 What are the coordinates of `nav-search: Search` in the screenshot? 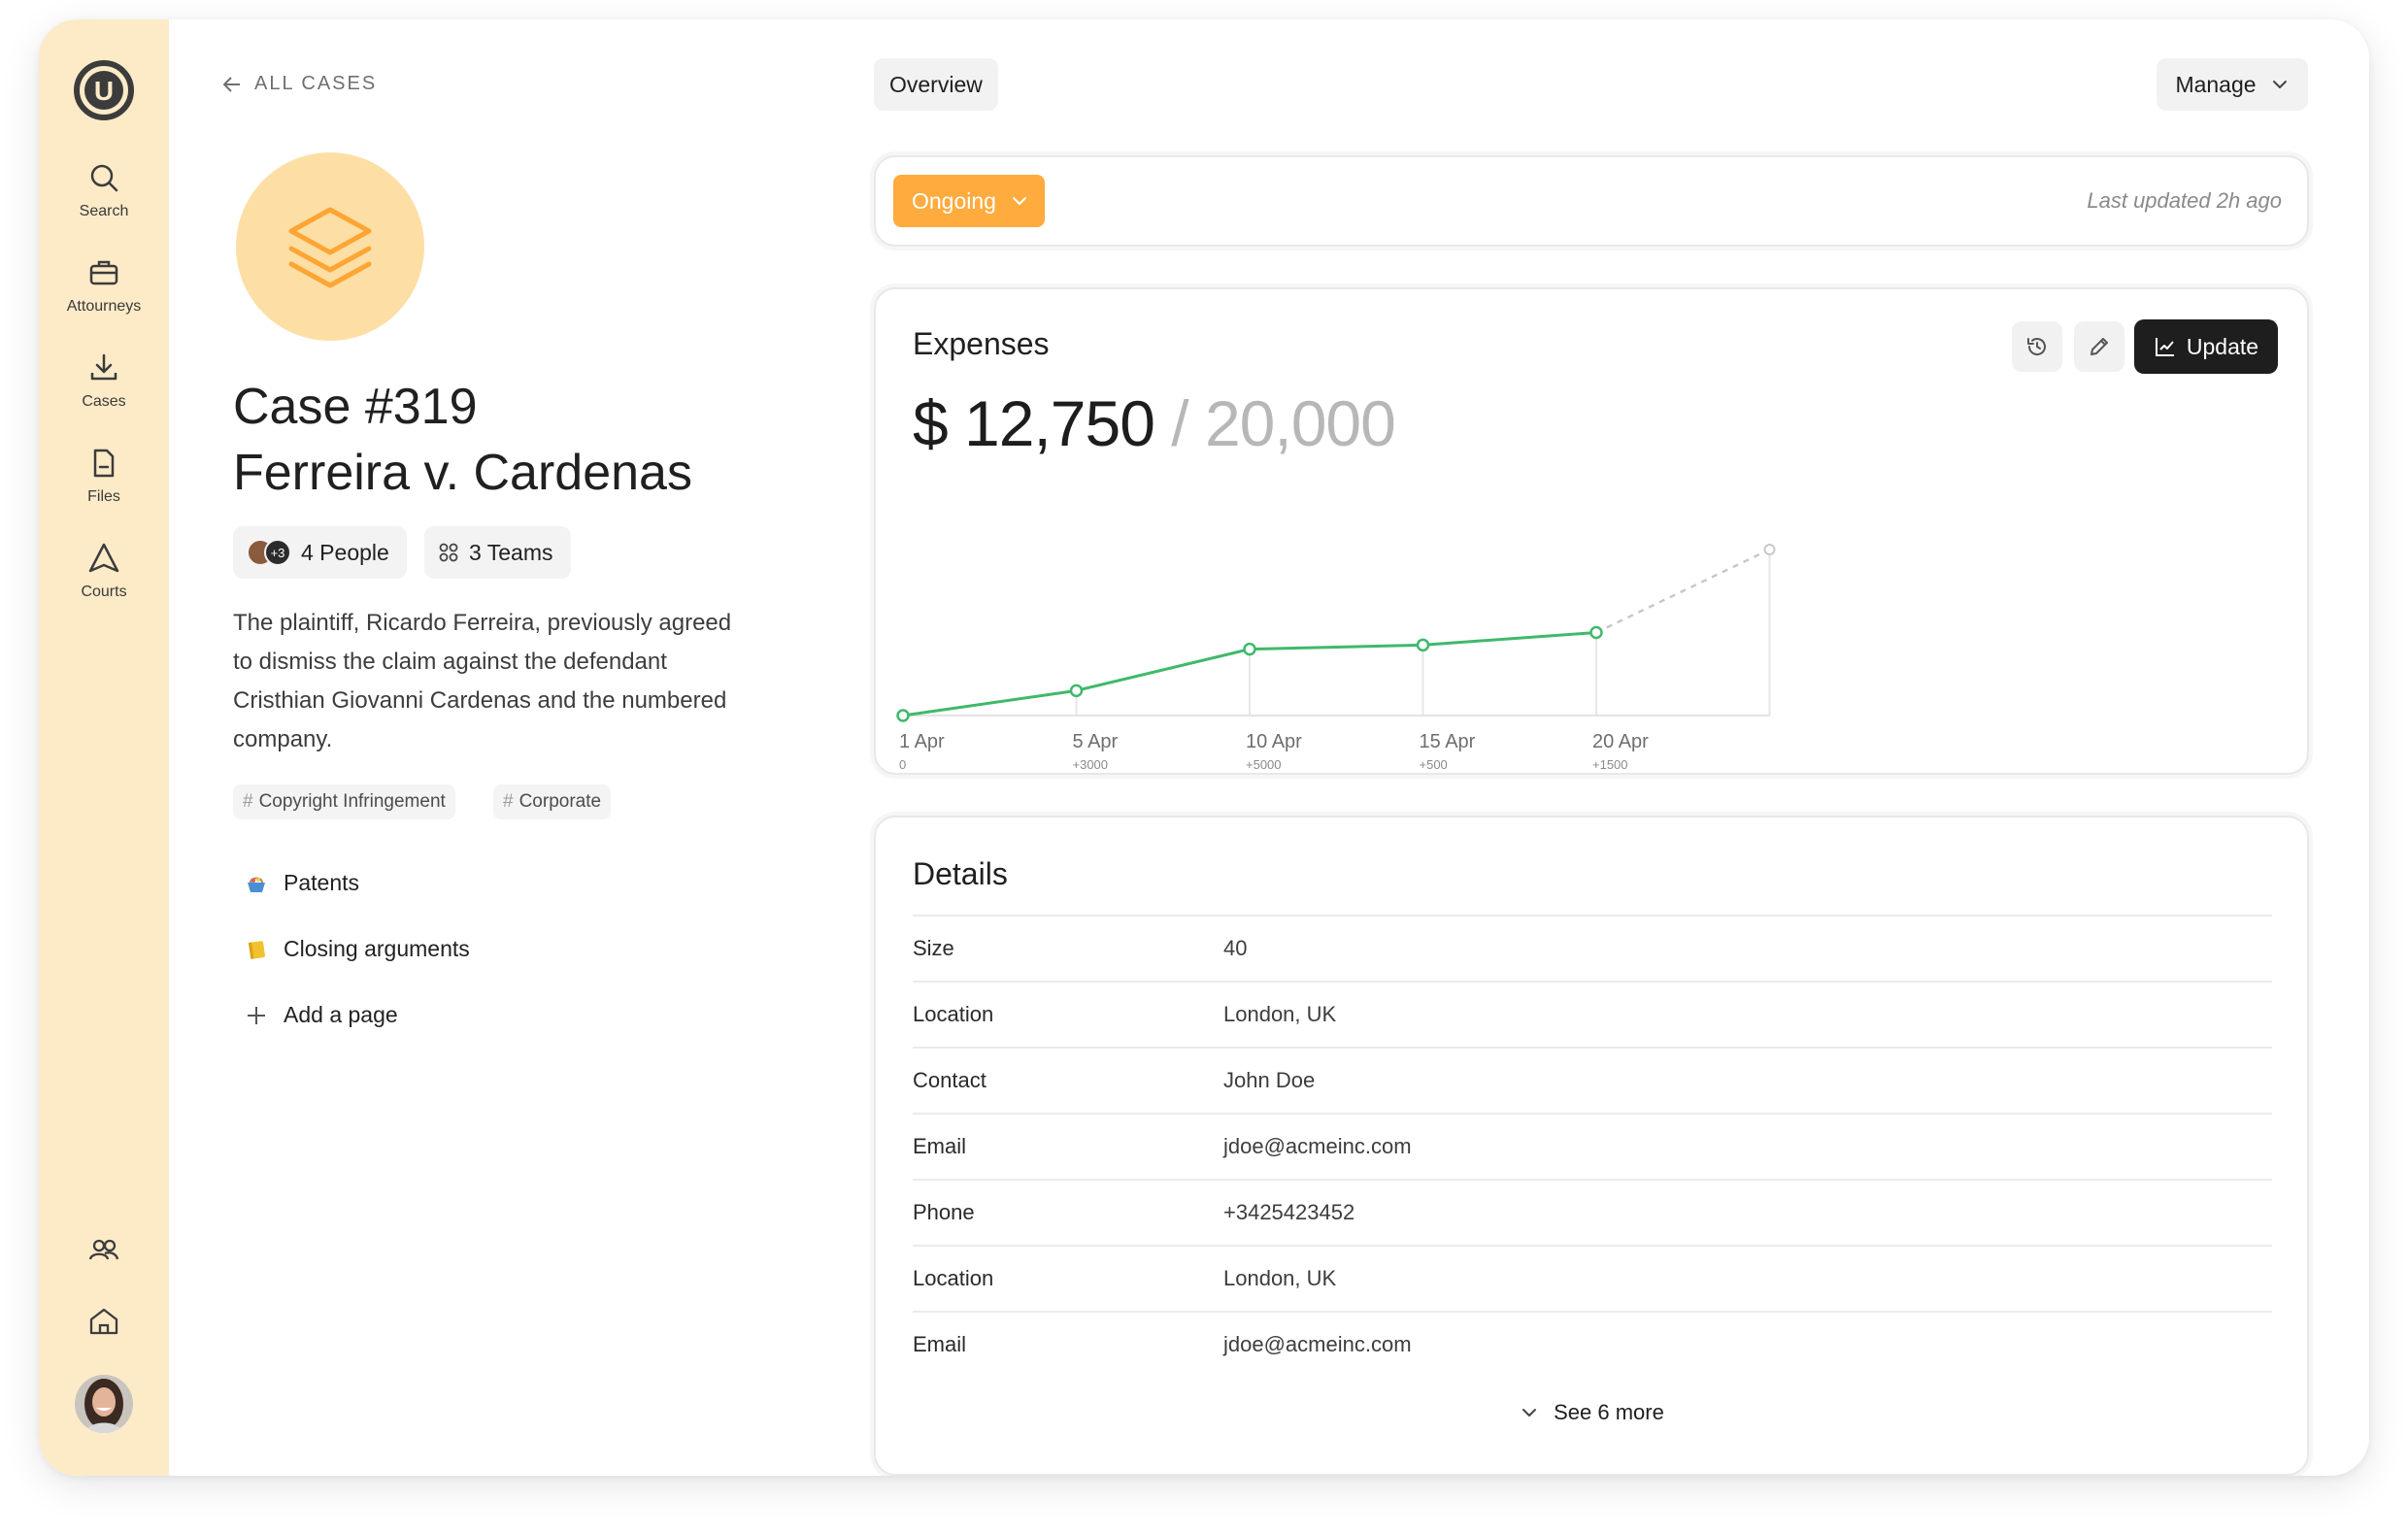 It's located at (104, 199).